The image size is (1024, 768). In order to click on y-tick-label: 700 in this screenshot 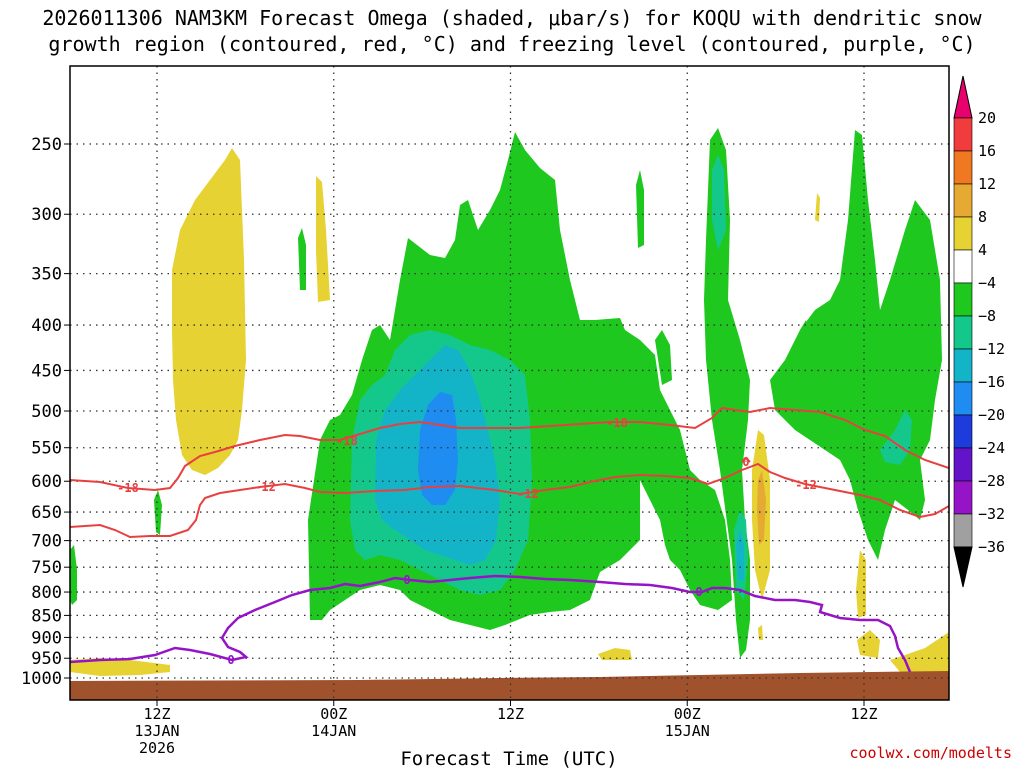, I will do `click(46, 542)`.